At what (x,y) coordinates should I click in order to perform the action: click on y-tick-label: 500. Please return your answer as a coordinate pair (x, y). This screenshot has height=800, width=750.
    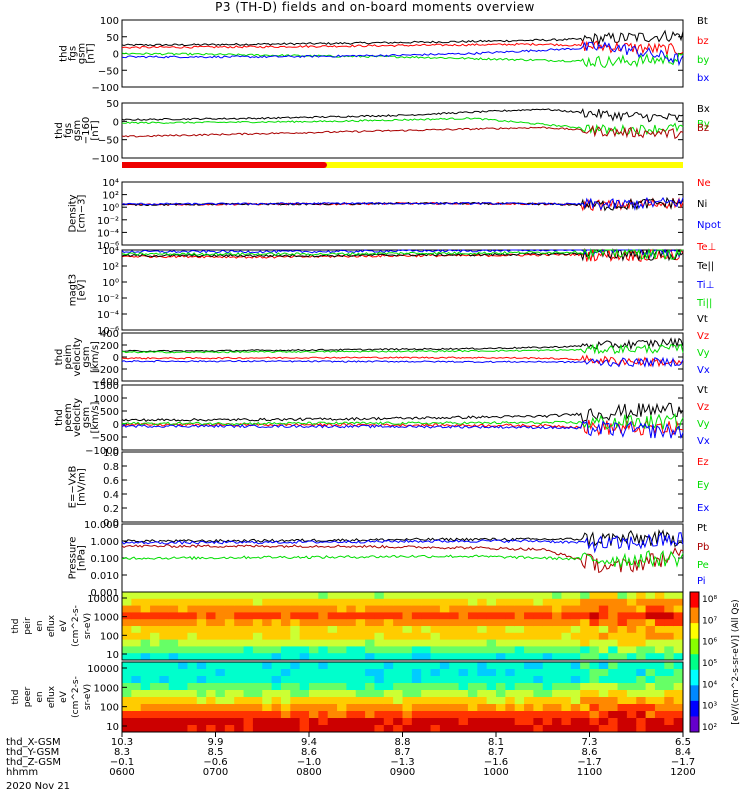
    Looking at the image, I should click on (109, 412).